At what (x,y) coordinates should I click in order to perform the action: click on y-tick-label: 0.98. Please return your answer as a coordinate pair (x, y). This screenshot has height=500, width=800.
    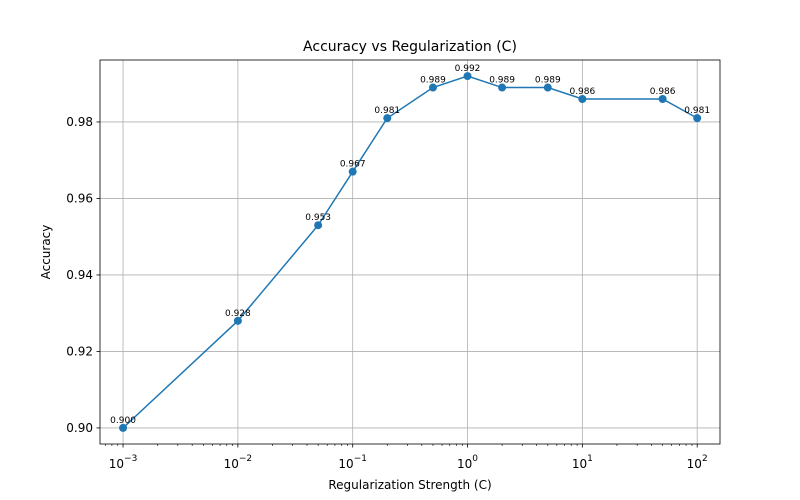
    Looking at the image, I should click on (79, 122).